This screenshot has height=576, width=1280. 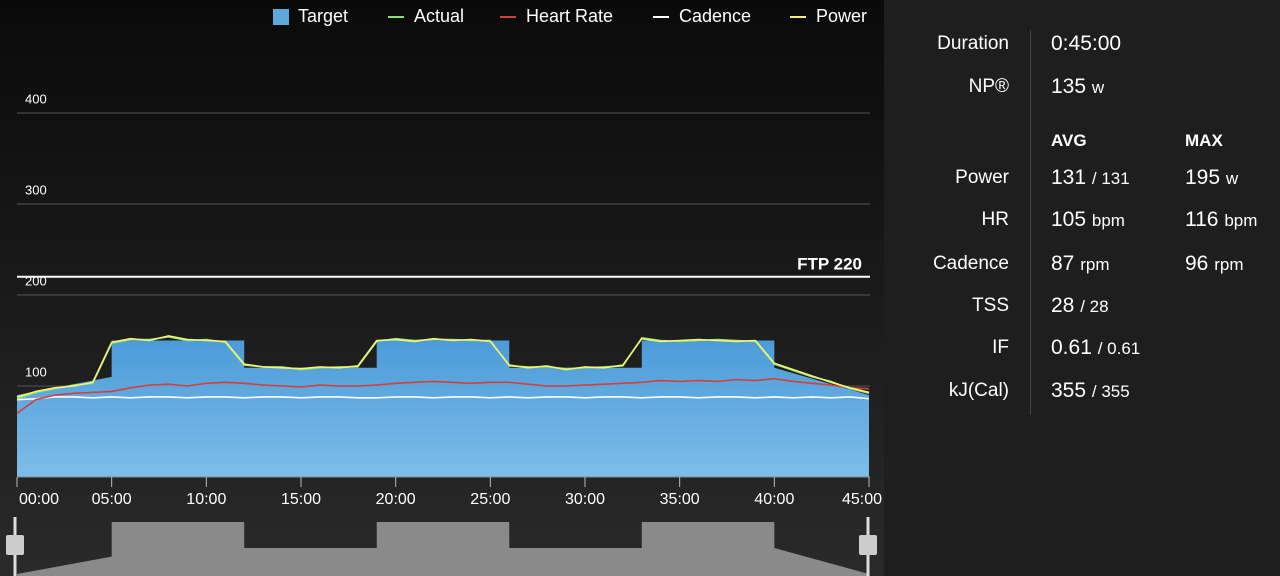 I want to click on legend-label: Heart Rate, so click(x=569, y=16).